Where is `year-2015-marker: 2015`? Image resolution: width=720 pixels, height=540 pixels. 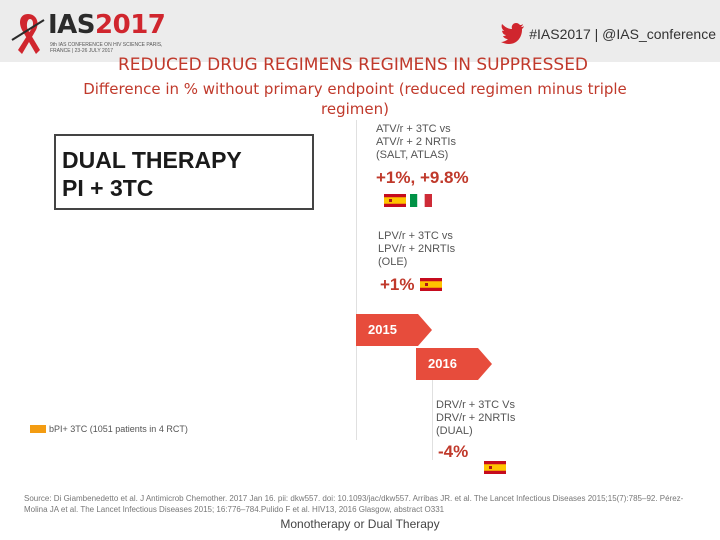 year-2015-marker: 2015 is located at coordinates (394, 330).